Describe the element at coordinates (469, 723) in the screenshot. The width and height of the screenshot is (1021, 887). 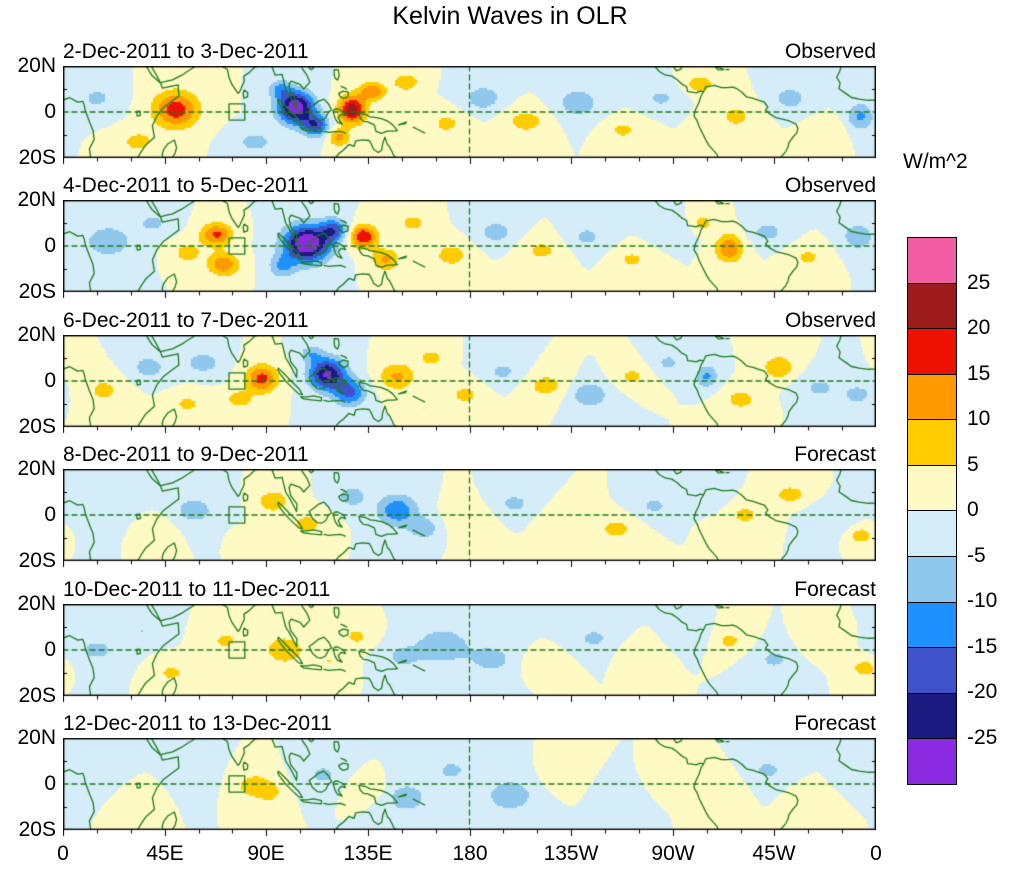
I see `panel-6-header: 12-Dec-2011 to 13-Dec-2011 Forecast` at that location.